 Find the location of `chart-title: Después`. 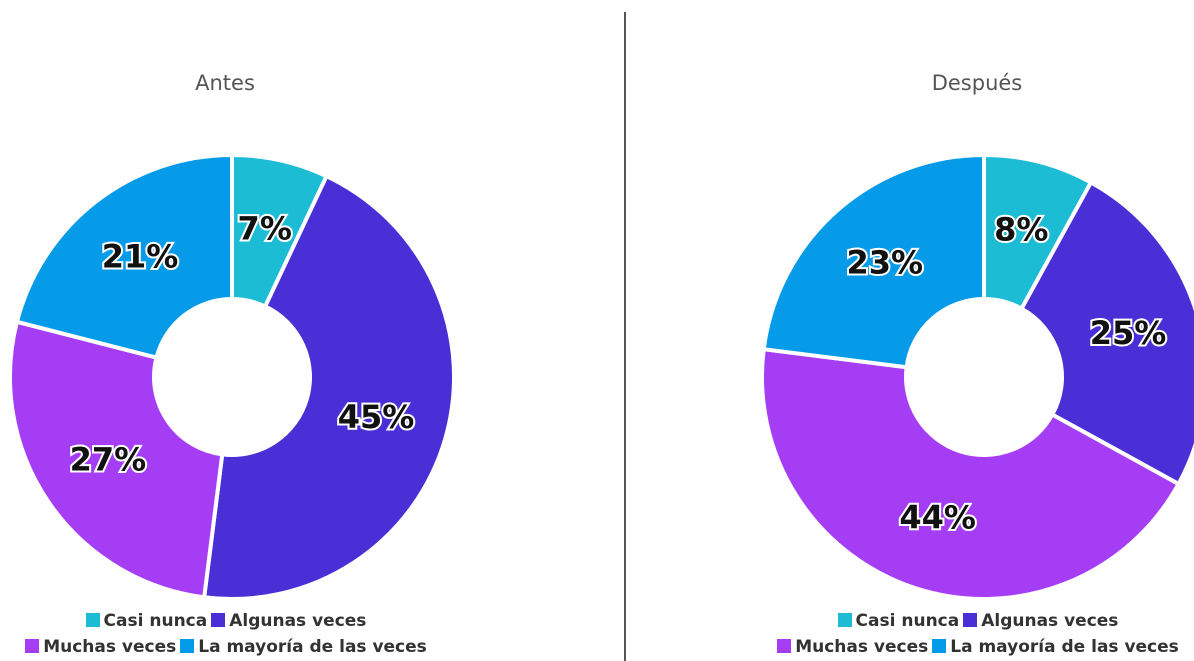

chart-title: Después is located at coordinates (977, 83).